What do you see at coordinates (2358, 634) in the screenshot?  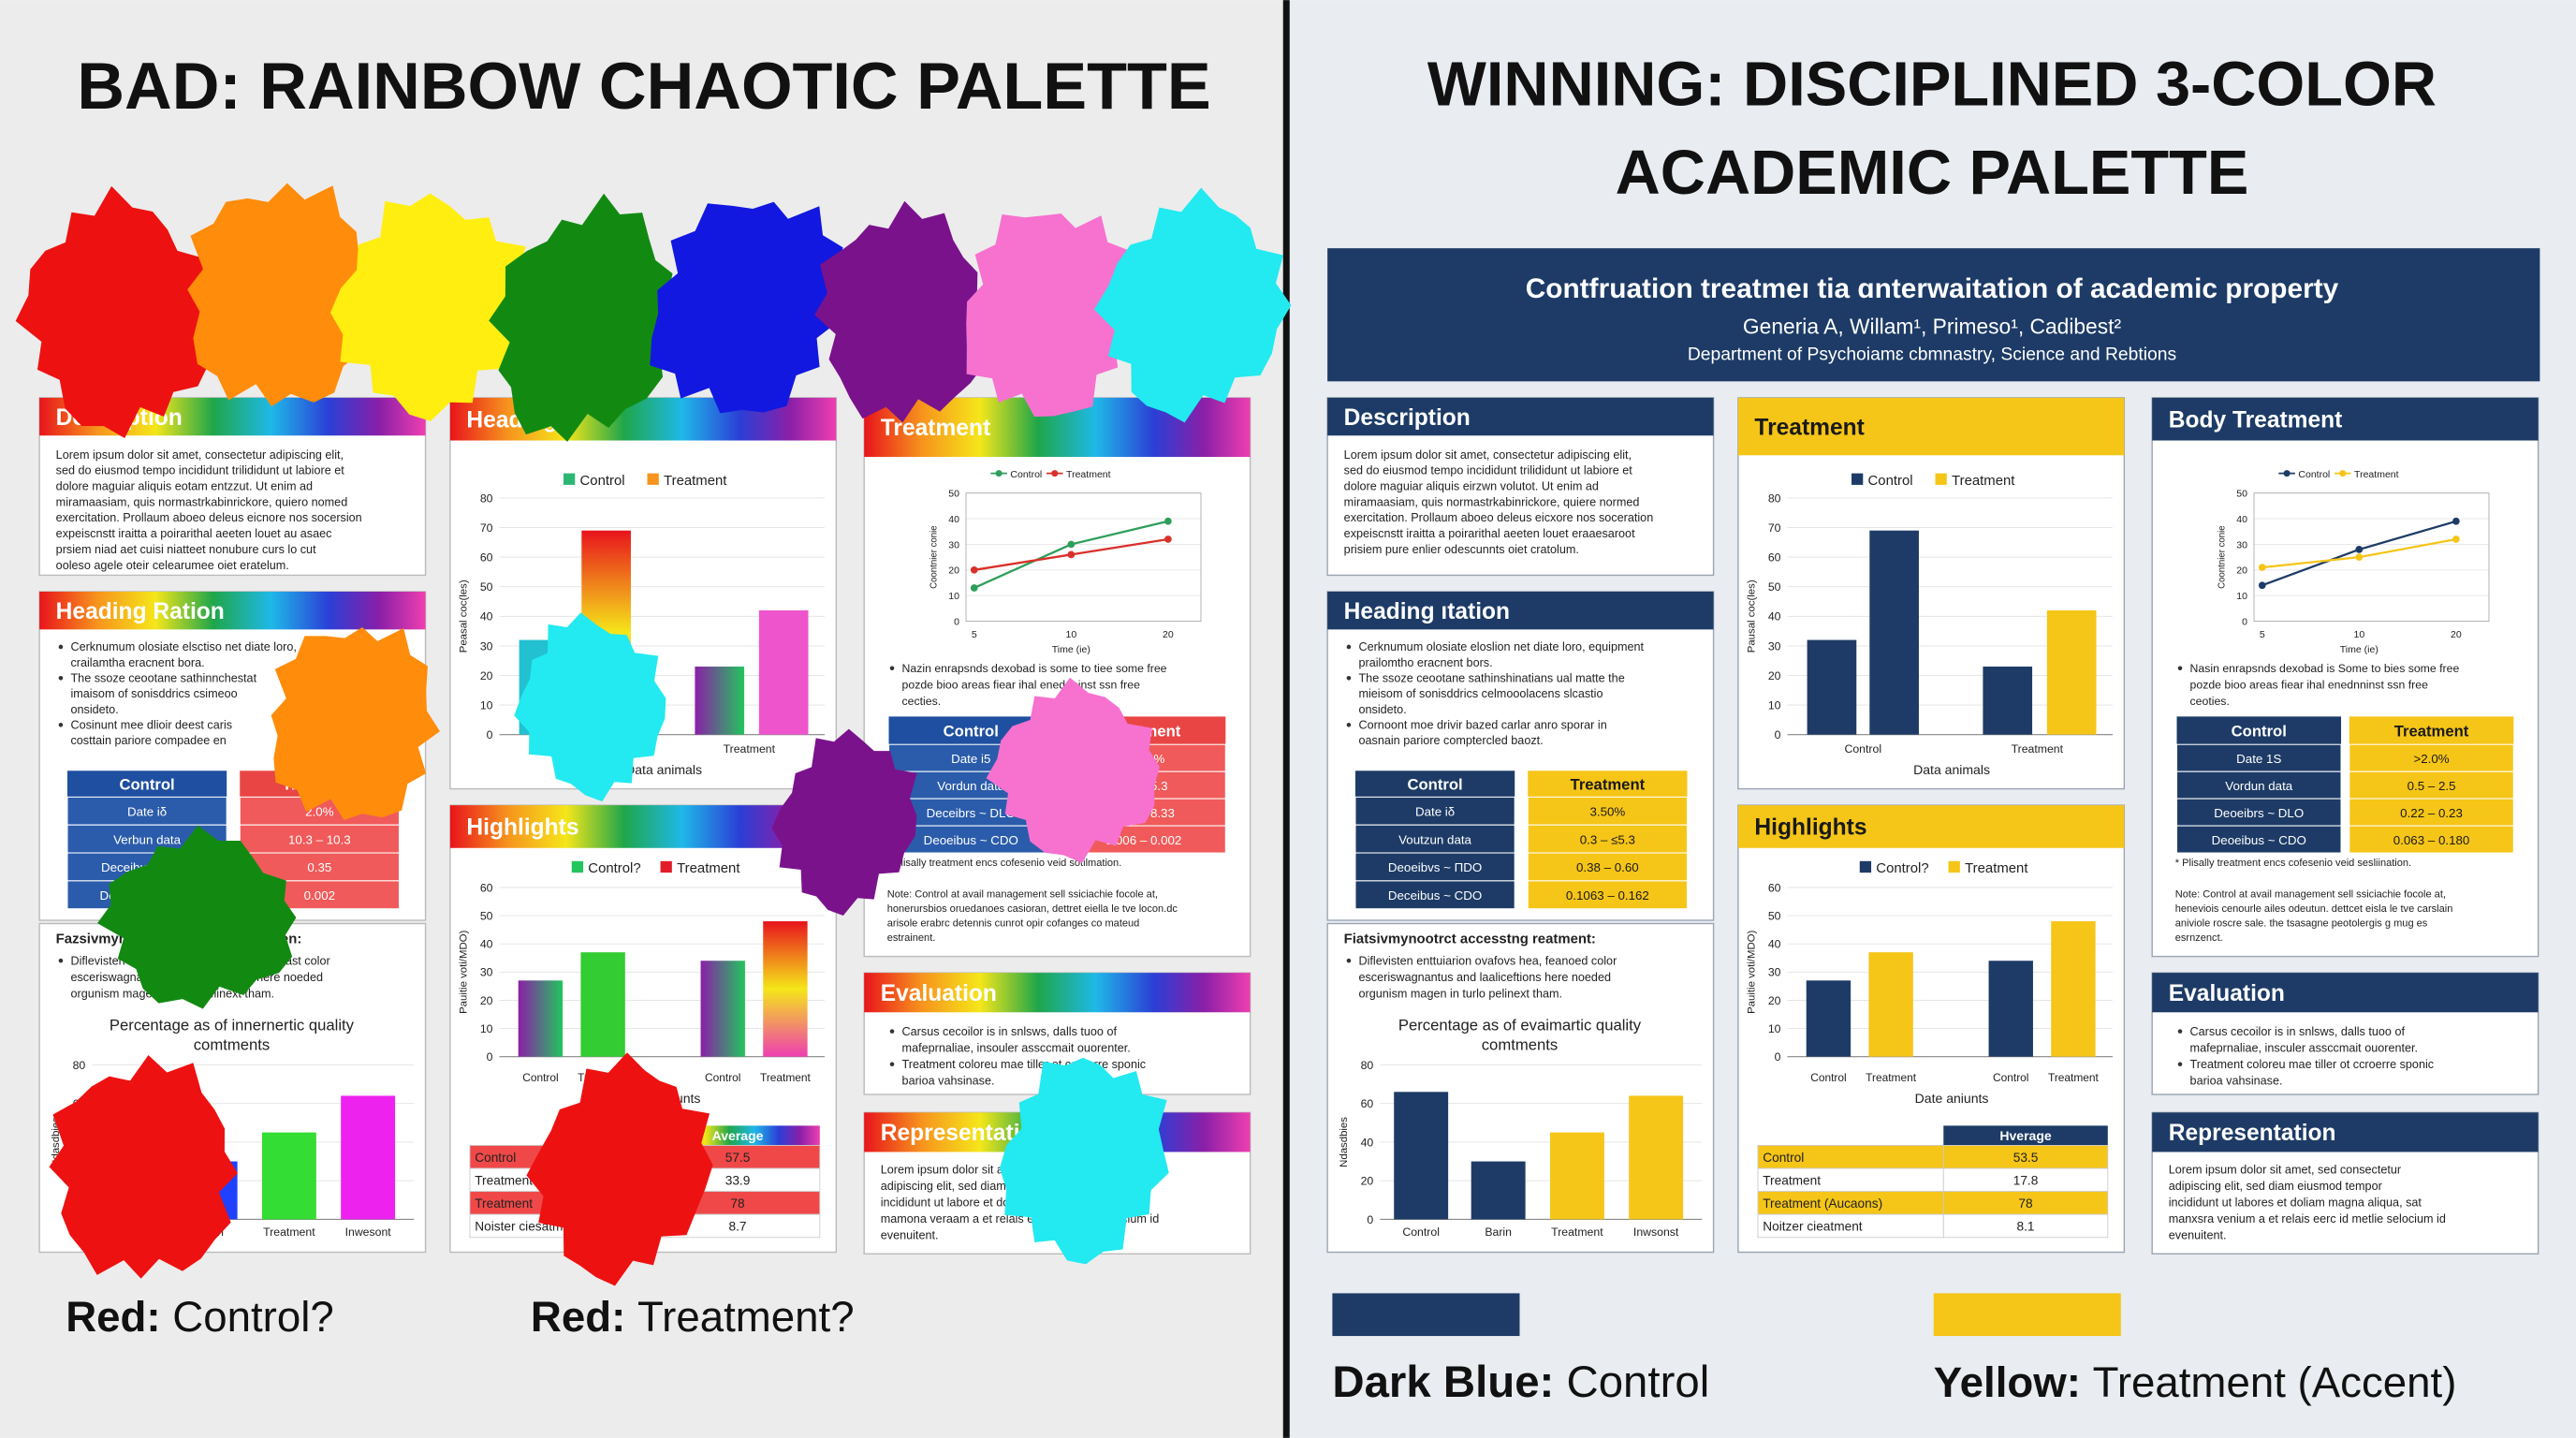 I see `x-tick-label: 10` at bounding box center [2358, 634].